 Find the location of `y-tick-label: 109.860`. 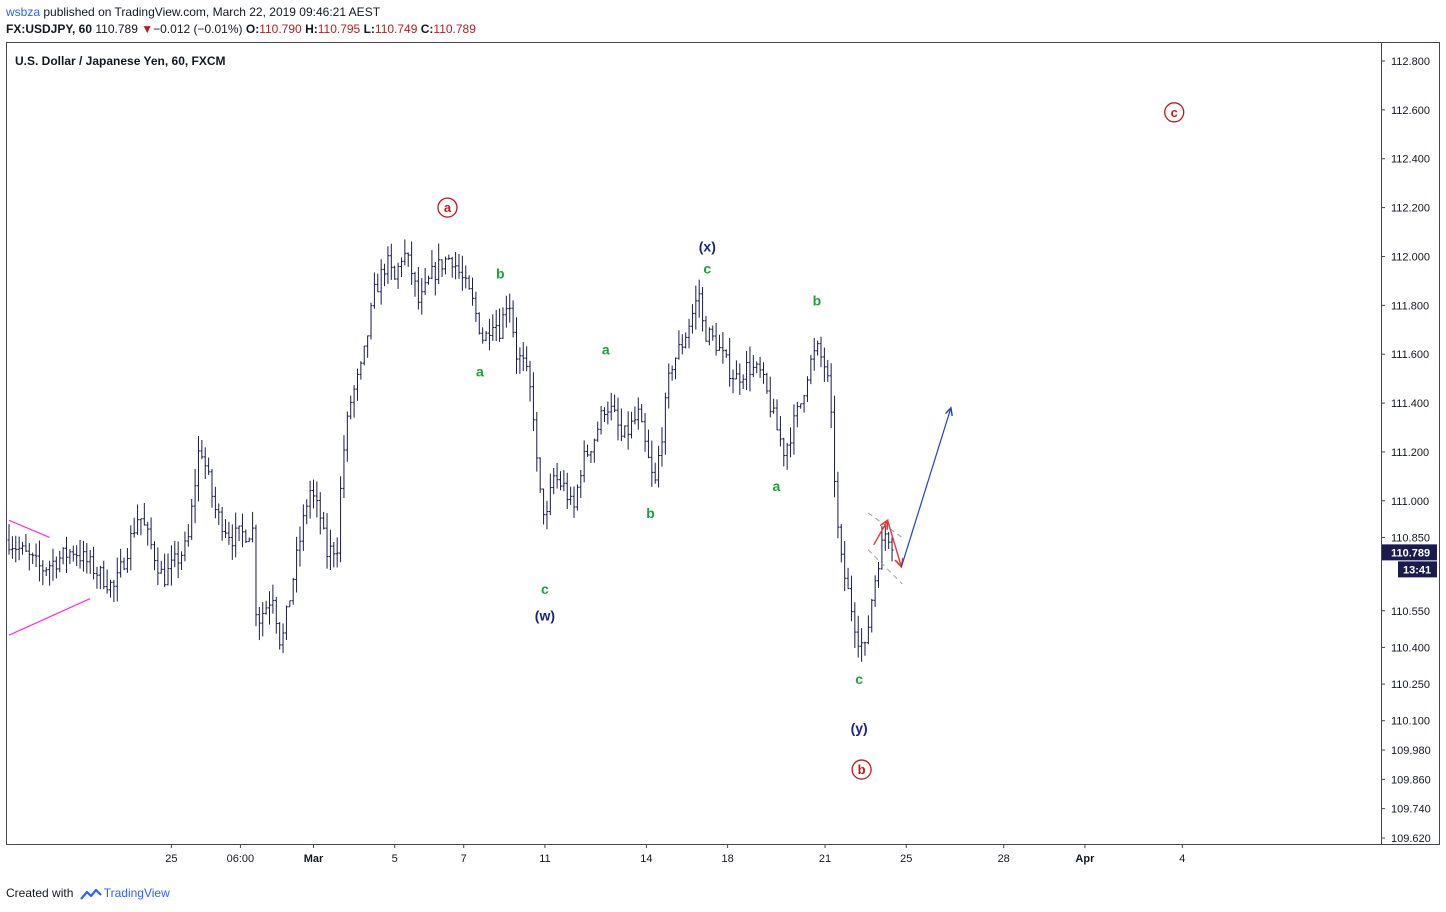

y-tick-label: 109.860 is located at coordinates (1411, 780).